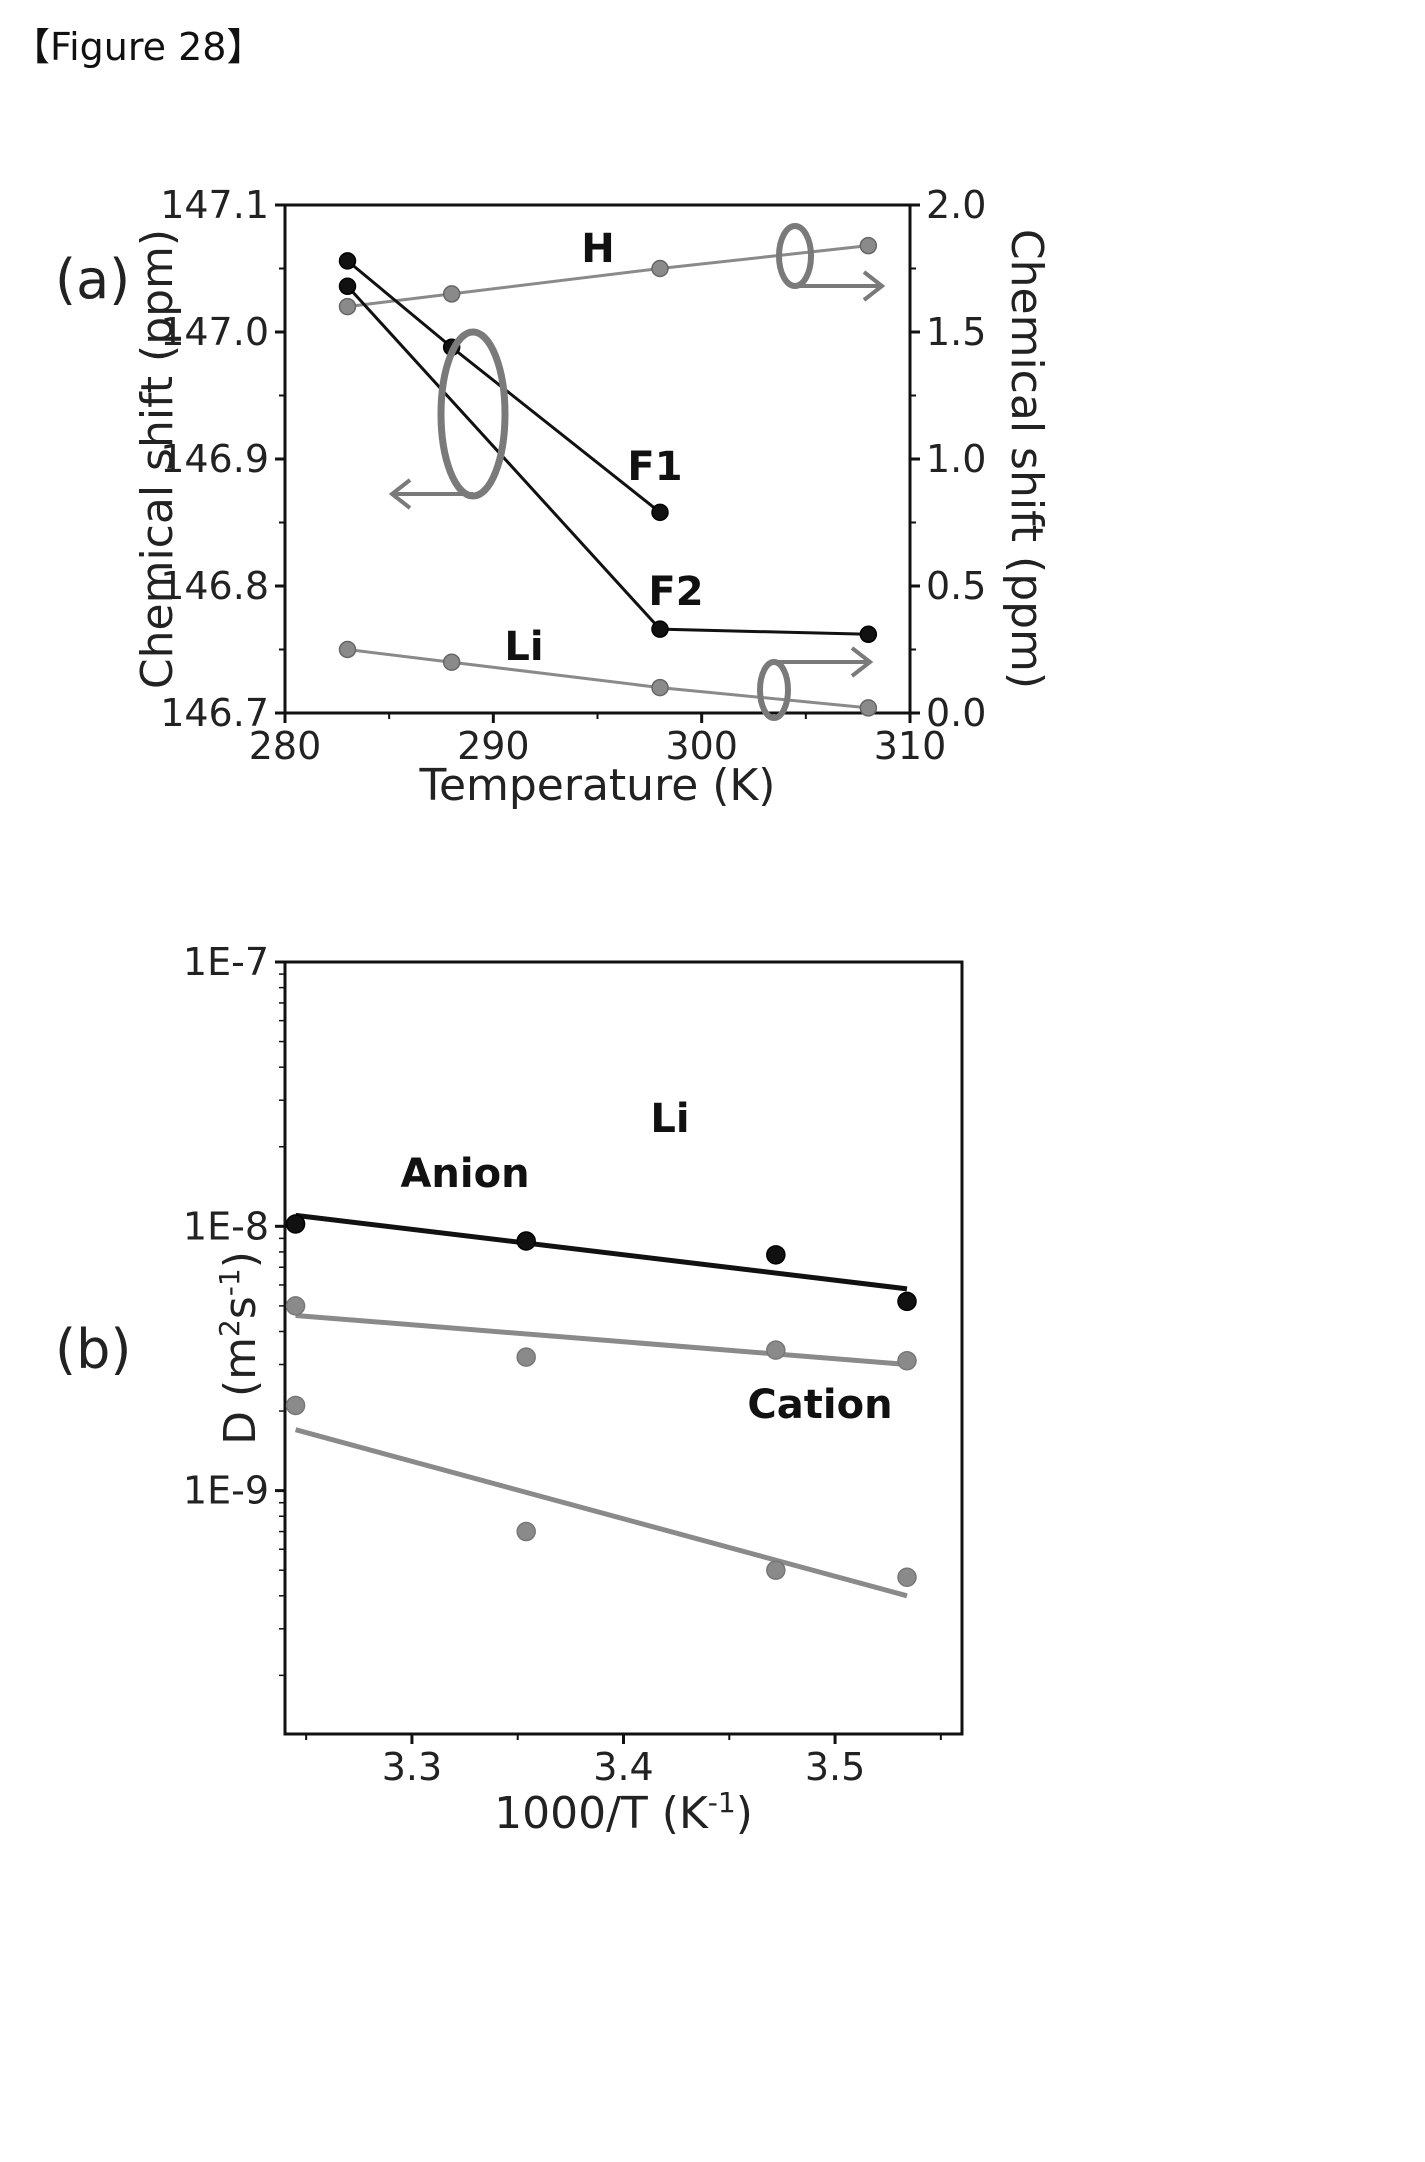 Image resolution: width=1425 pixels, height=2162 pixels. I want to click on series-label-b-cation: Cation, so click(819, 1405).